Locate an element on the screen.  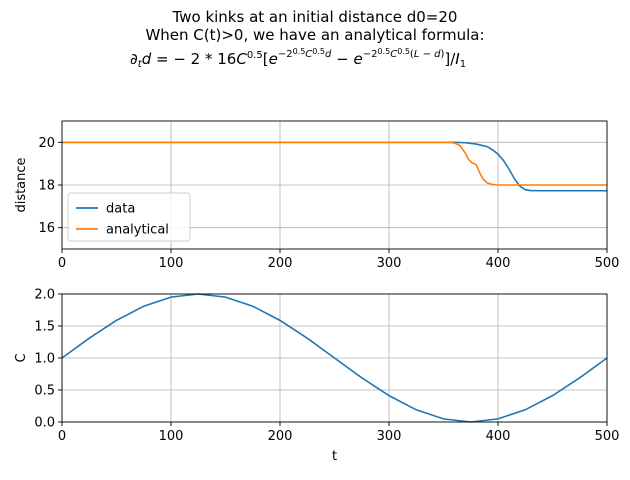
y-tick-label: 2.0 is located at coordinates (44, 295).